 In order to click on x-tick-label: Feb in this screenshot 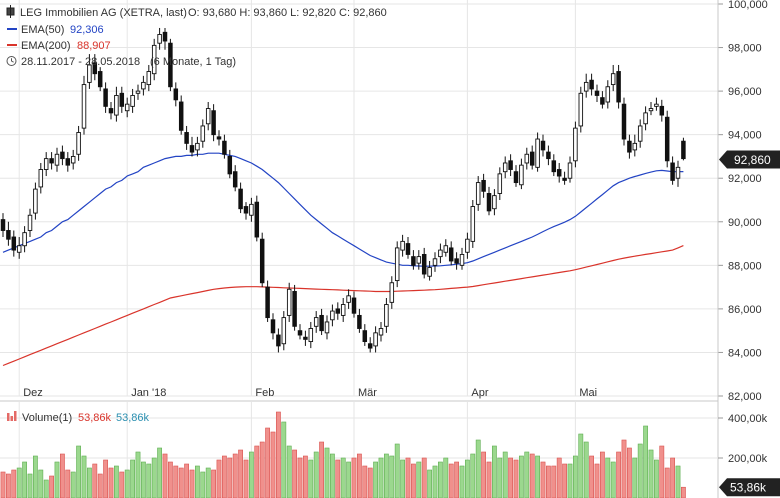, I will do `click(264, 393)`.